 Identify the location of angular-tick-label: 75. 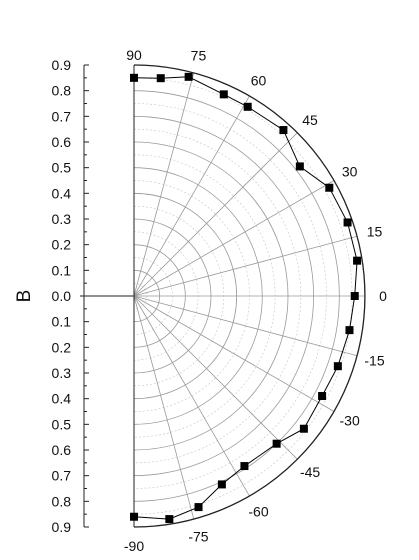
(199, 55).